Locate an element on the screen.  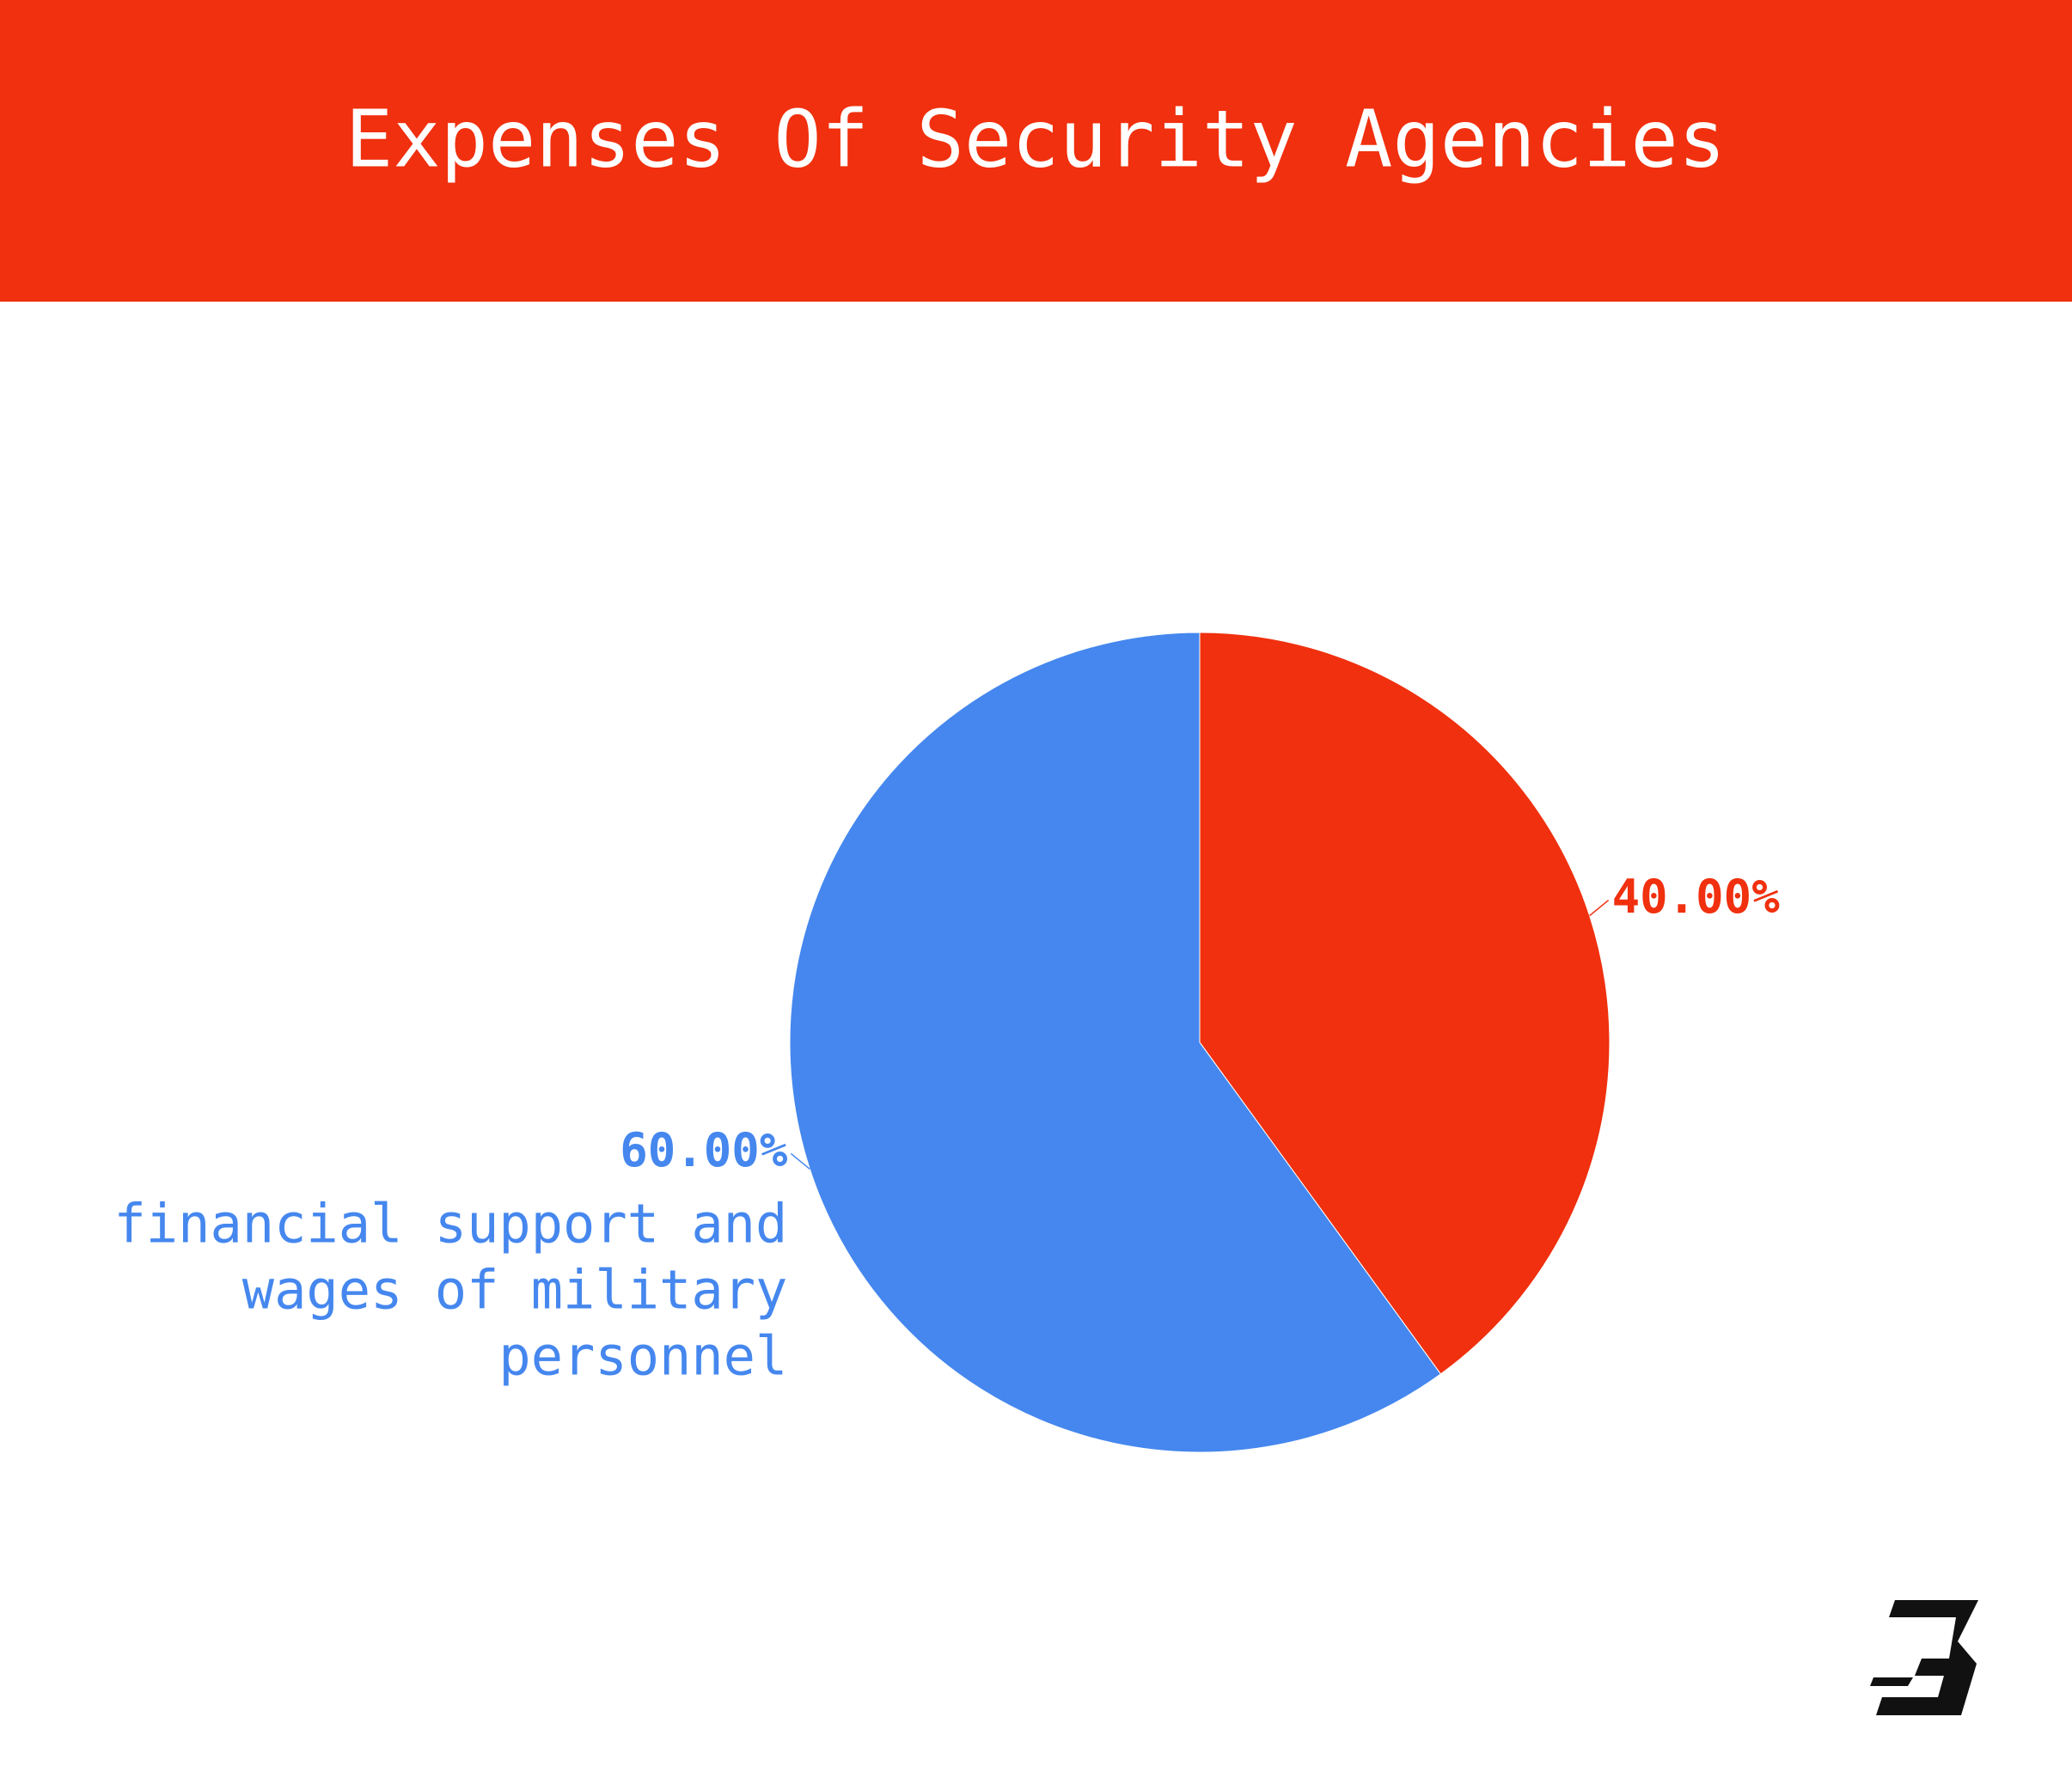
logo is located at coordinates (1924, 1657).